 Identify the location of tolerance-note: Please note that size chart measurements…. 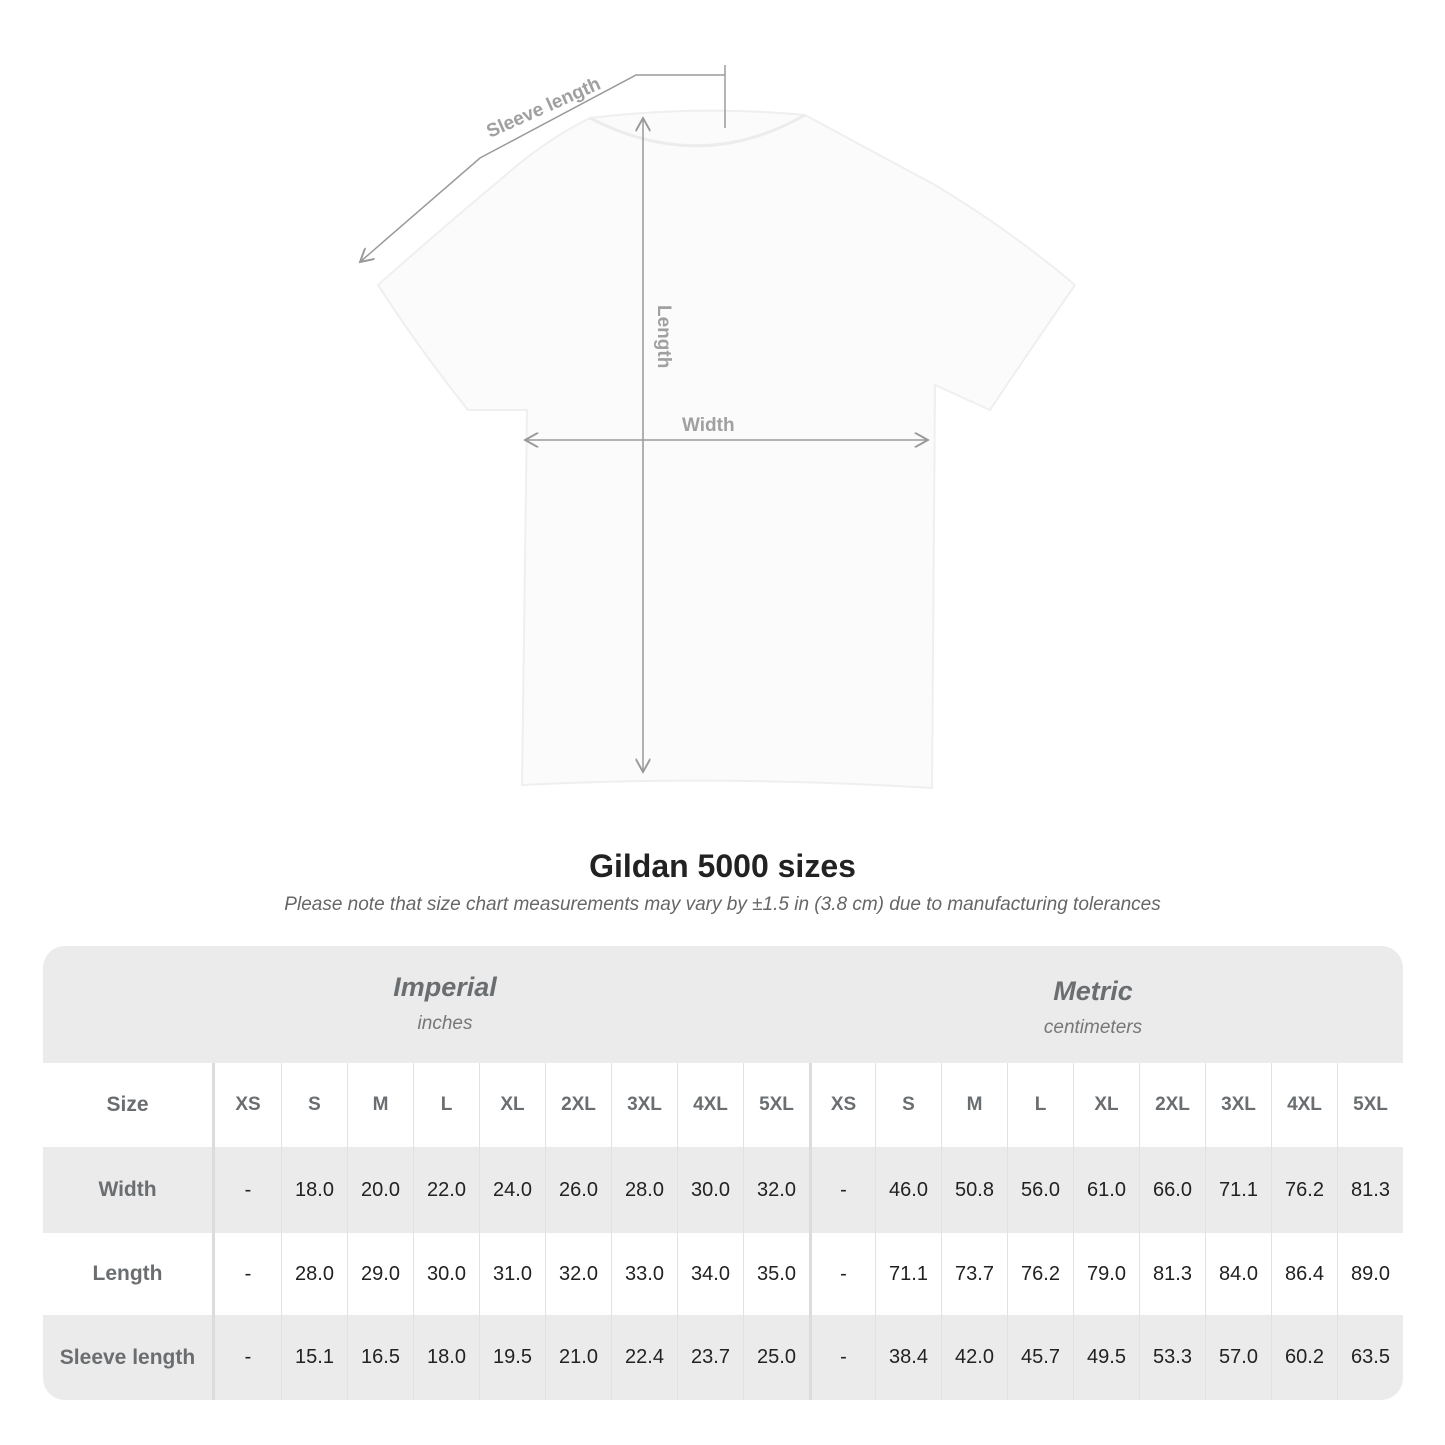
(722, 904).